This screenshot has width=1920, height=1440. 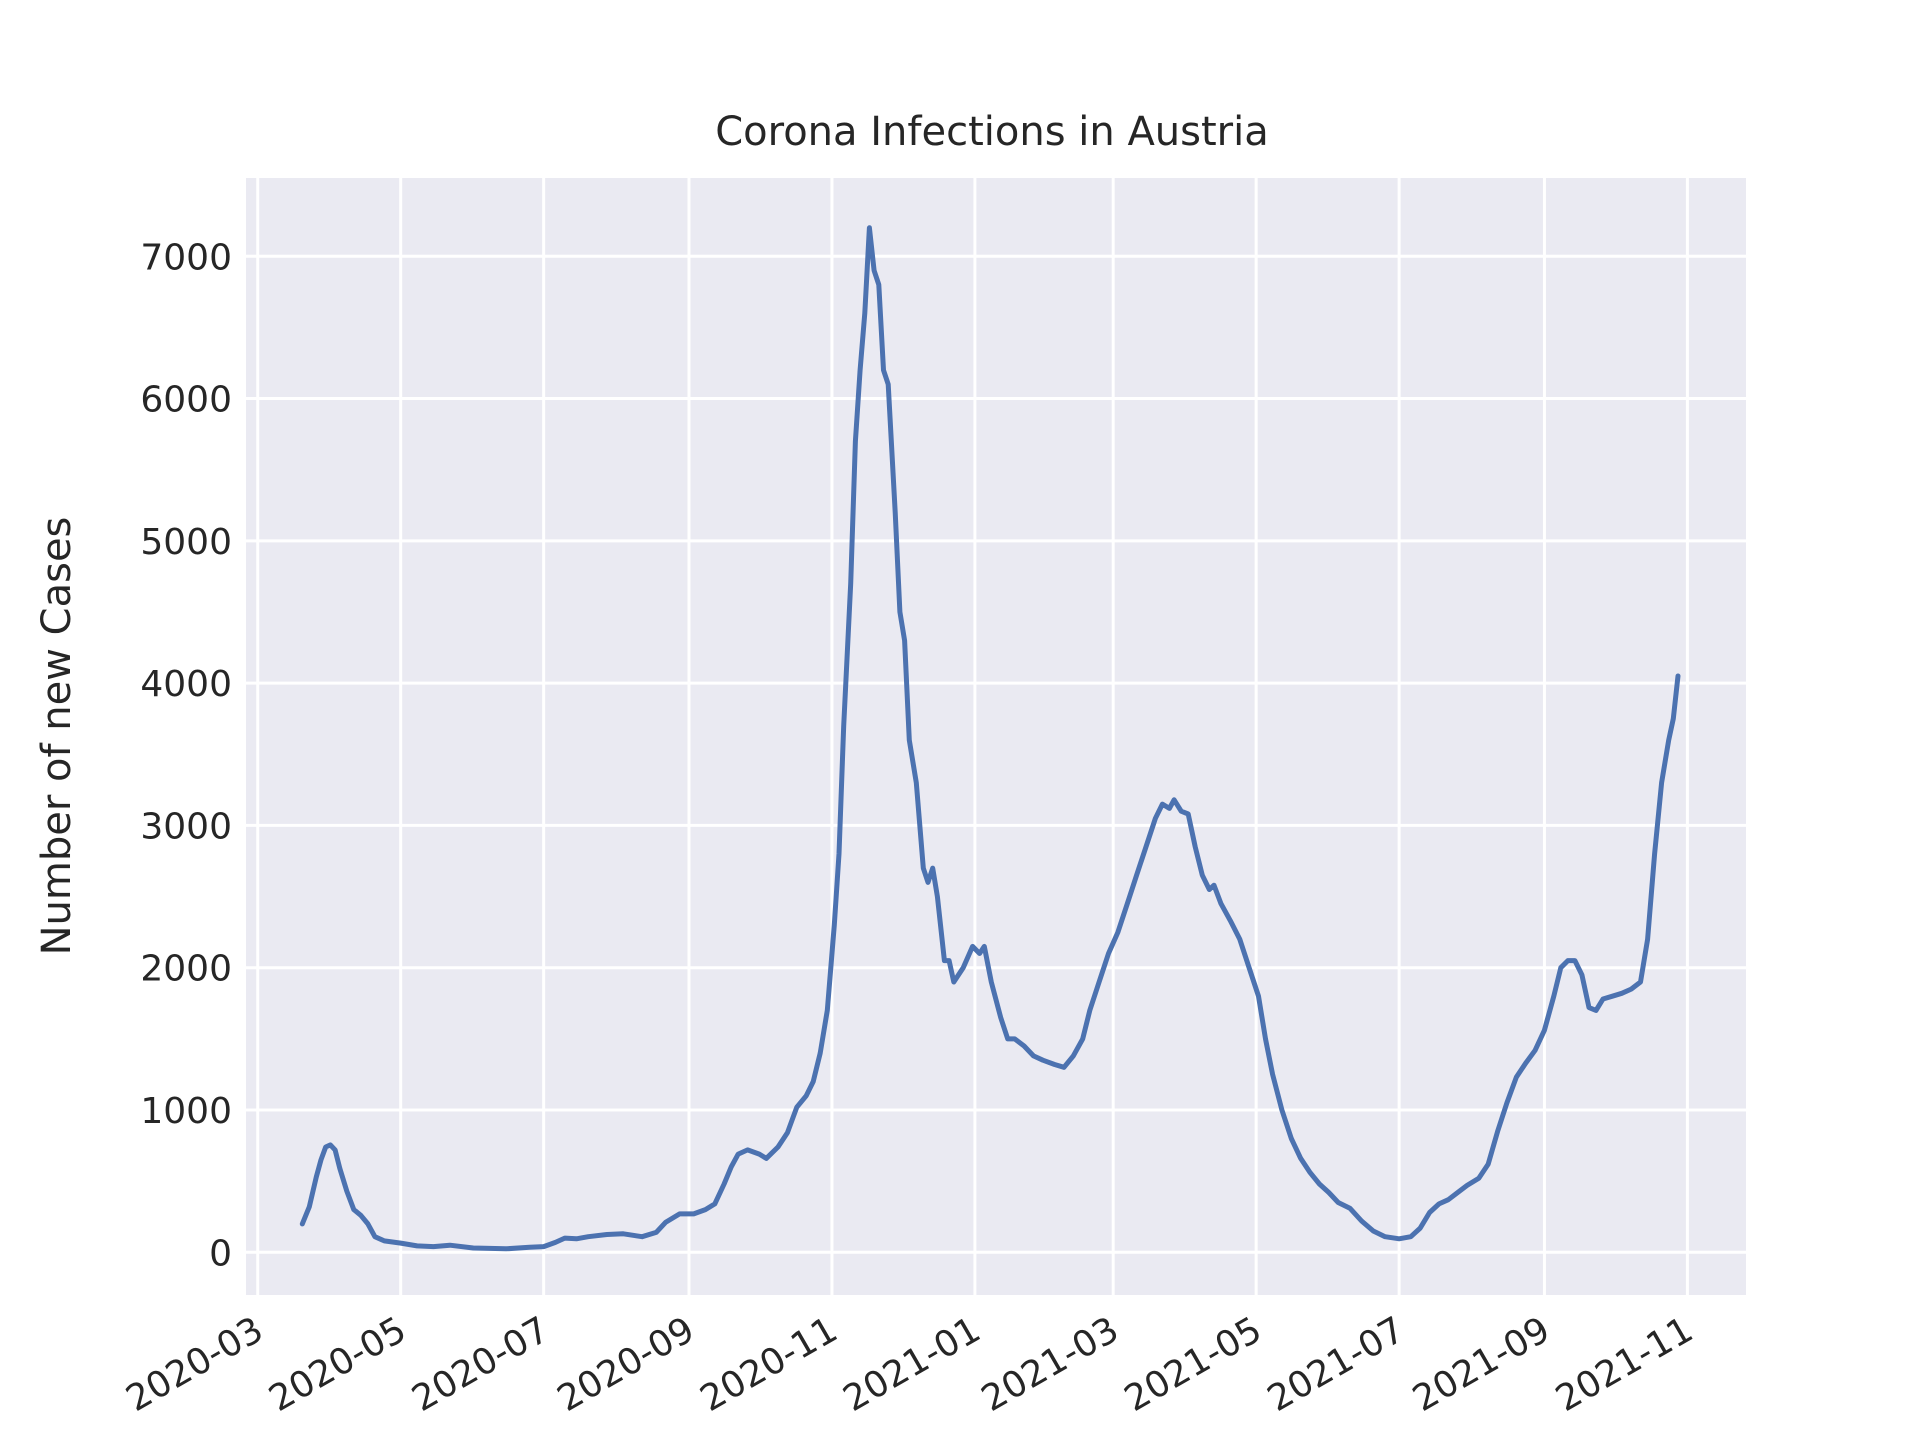 What do you see at coordinates (186, 542) in the screenshot?
I see `y-tick-label: 5000` at bounding box center [186, 542].